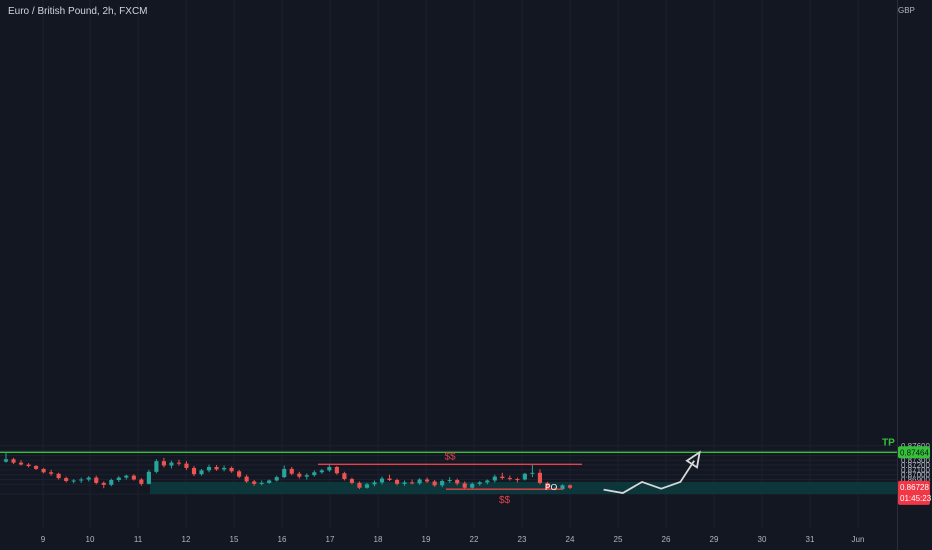 This screenshot has height=550, width=932. Describe the element at coordinates (138, 539) in the screenshot. I see `x-tick-label: 11` at that location.